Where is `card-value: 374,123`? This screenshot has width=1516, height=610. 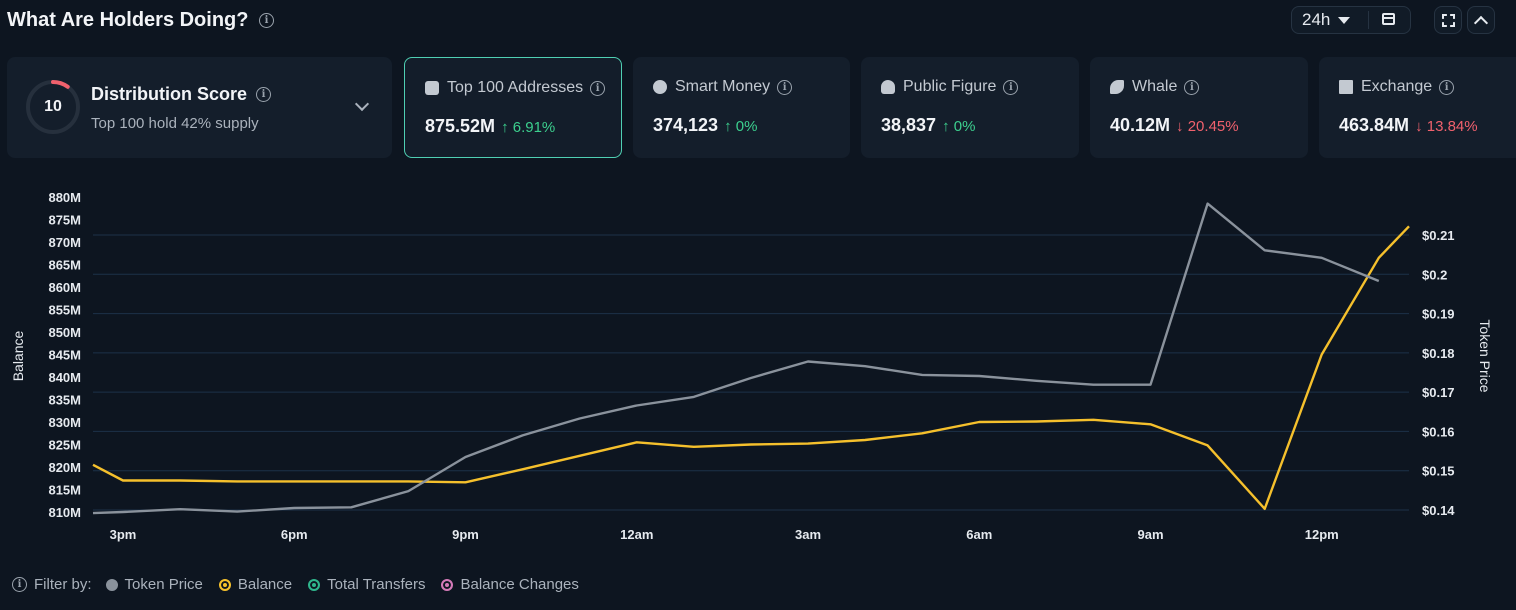
card-value: 374,123 is located at coordinates (686, 125).